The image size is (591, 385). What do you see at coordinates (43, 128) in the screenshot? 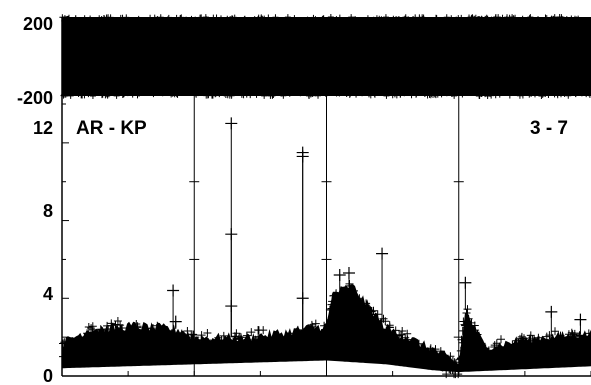
I see `lower-tick-label-12: 12` at bounding box center [43, 128].